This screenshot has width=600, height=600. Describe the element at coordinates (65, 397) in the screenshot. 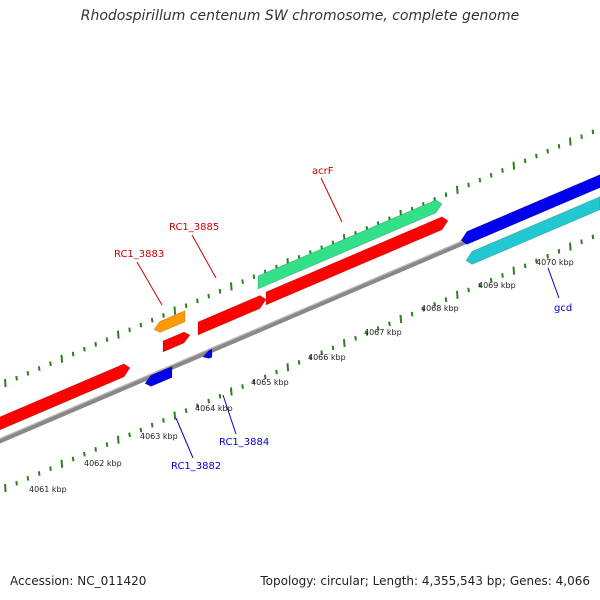

I see `feature-red-forward-left` at that location.